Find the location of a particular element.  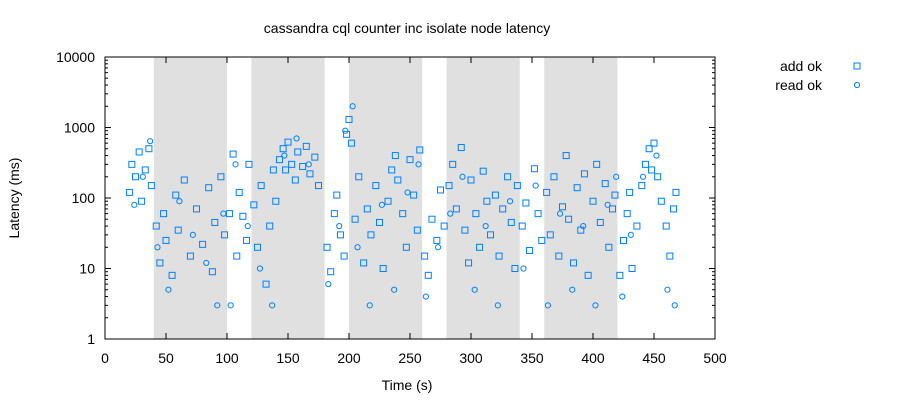

y-axis-label: Latency (ms) is located at coordinates (14, 198).